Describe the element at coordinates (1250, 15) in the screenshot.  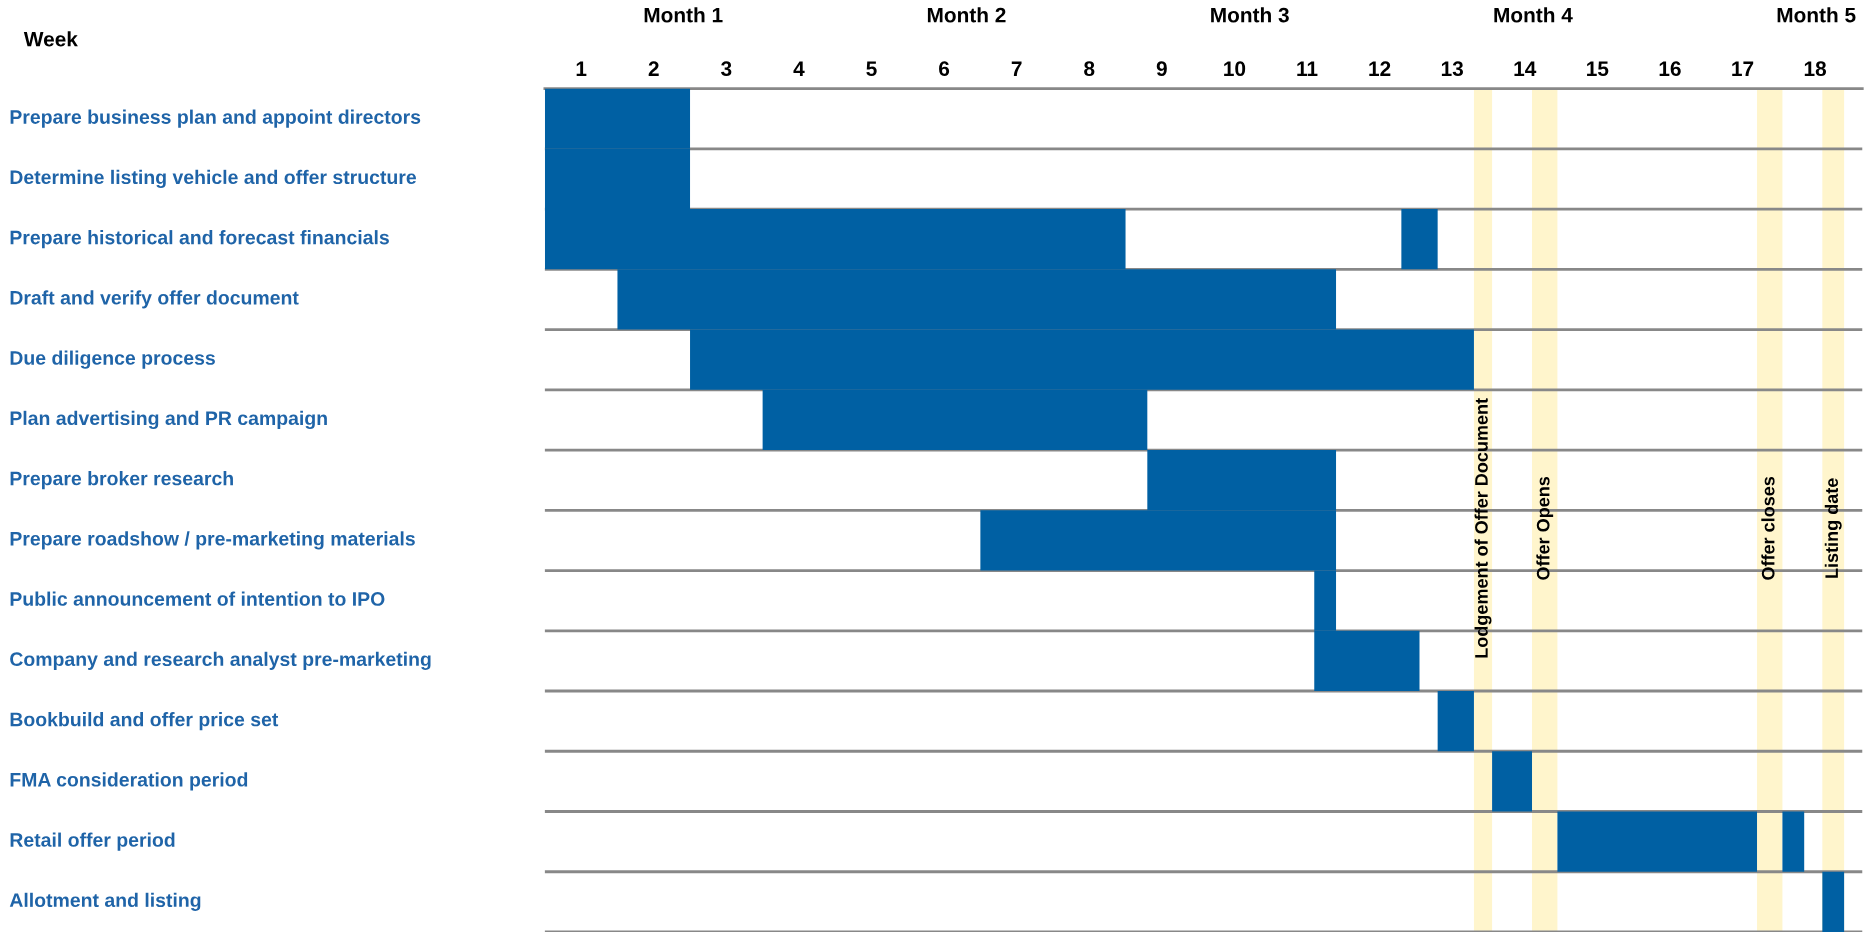
I see `text: Month 3` at that location.